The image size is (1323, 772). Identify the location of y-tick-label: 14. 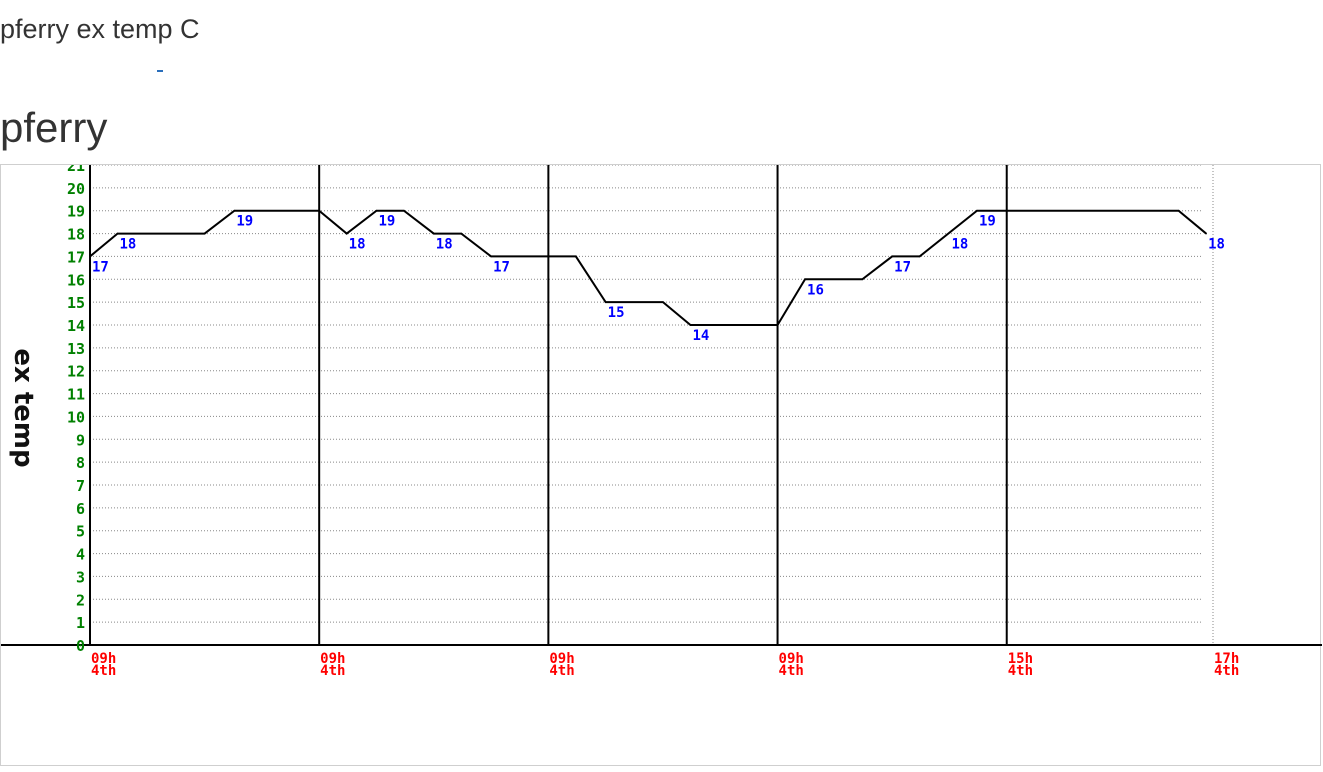
(76, 326).